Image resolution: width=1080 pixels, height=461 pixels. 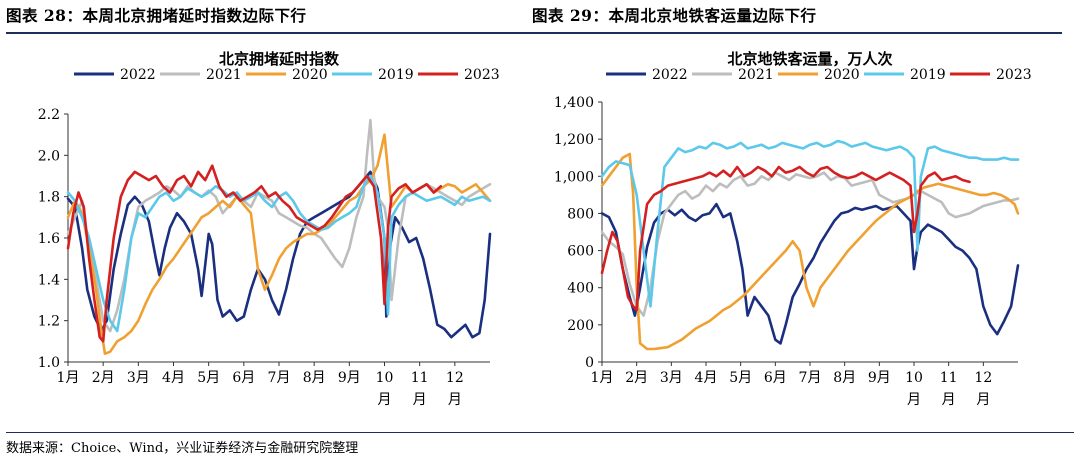 I want to click on y-tick-label: 2.2, so click(x=49, y=115).